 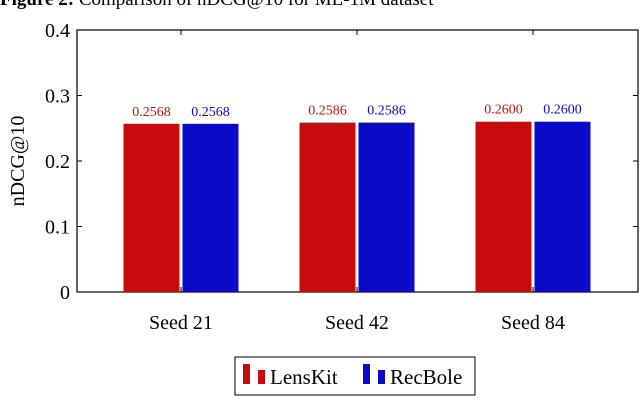 What do you see at coordinates (256, 5) in the screenshot?
I see `figure-caption: Comparison of nDCG@10 for ML-1M dataset` at bounding box center [256, 5].